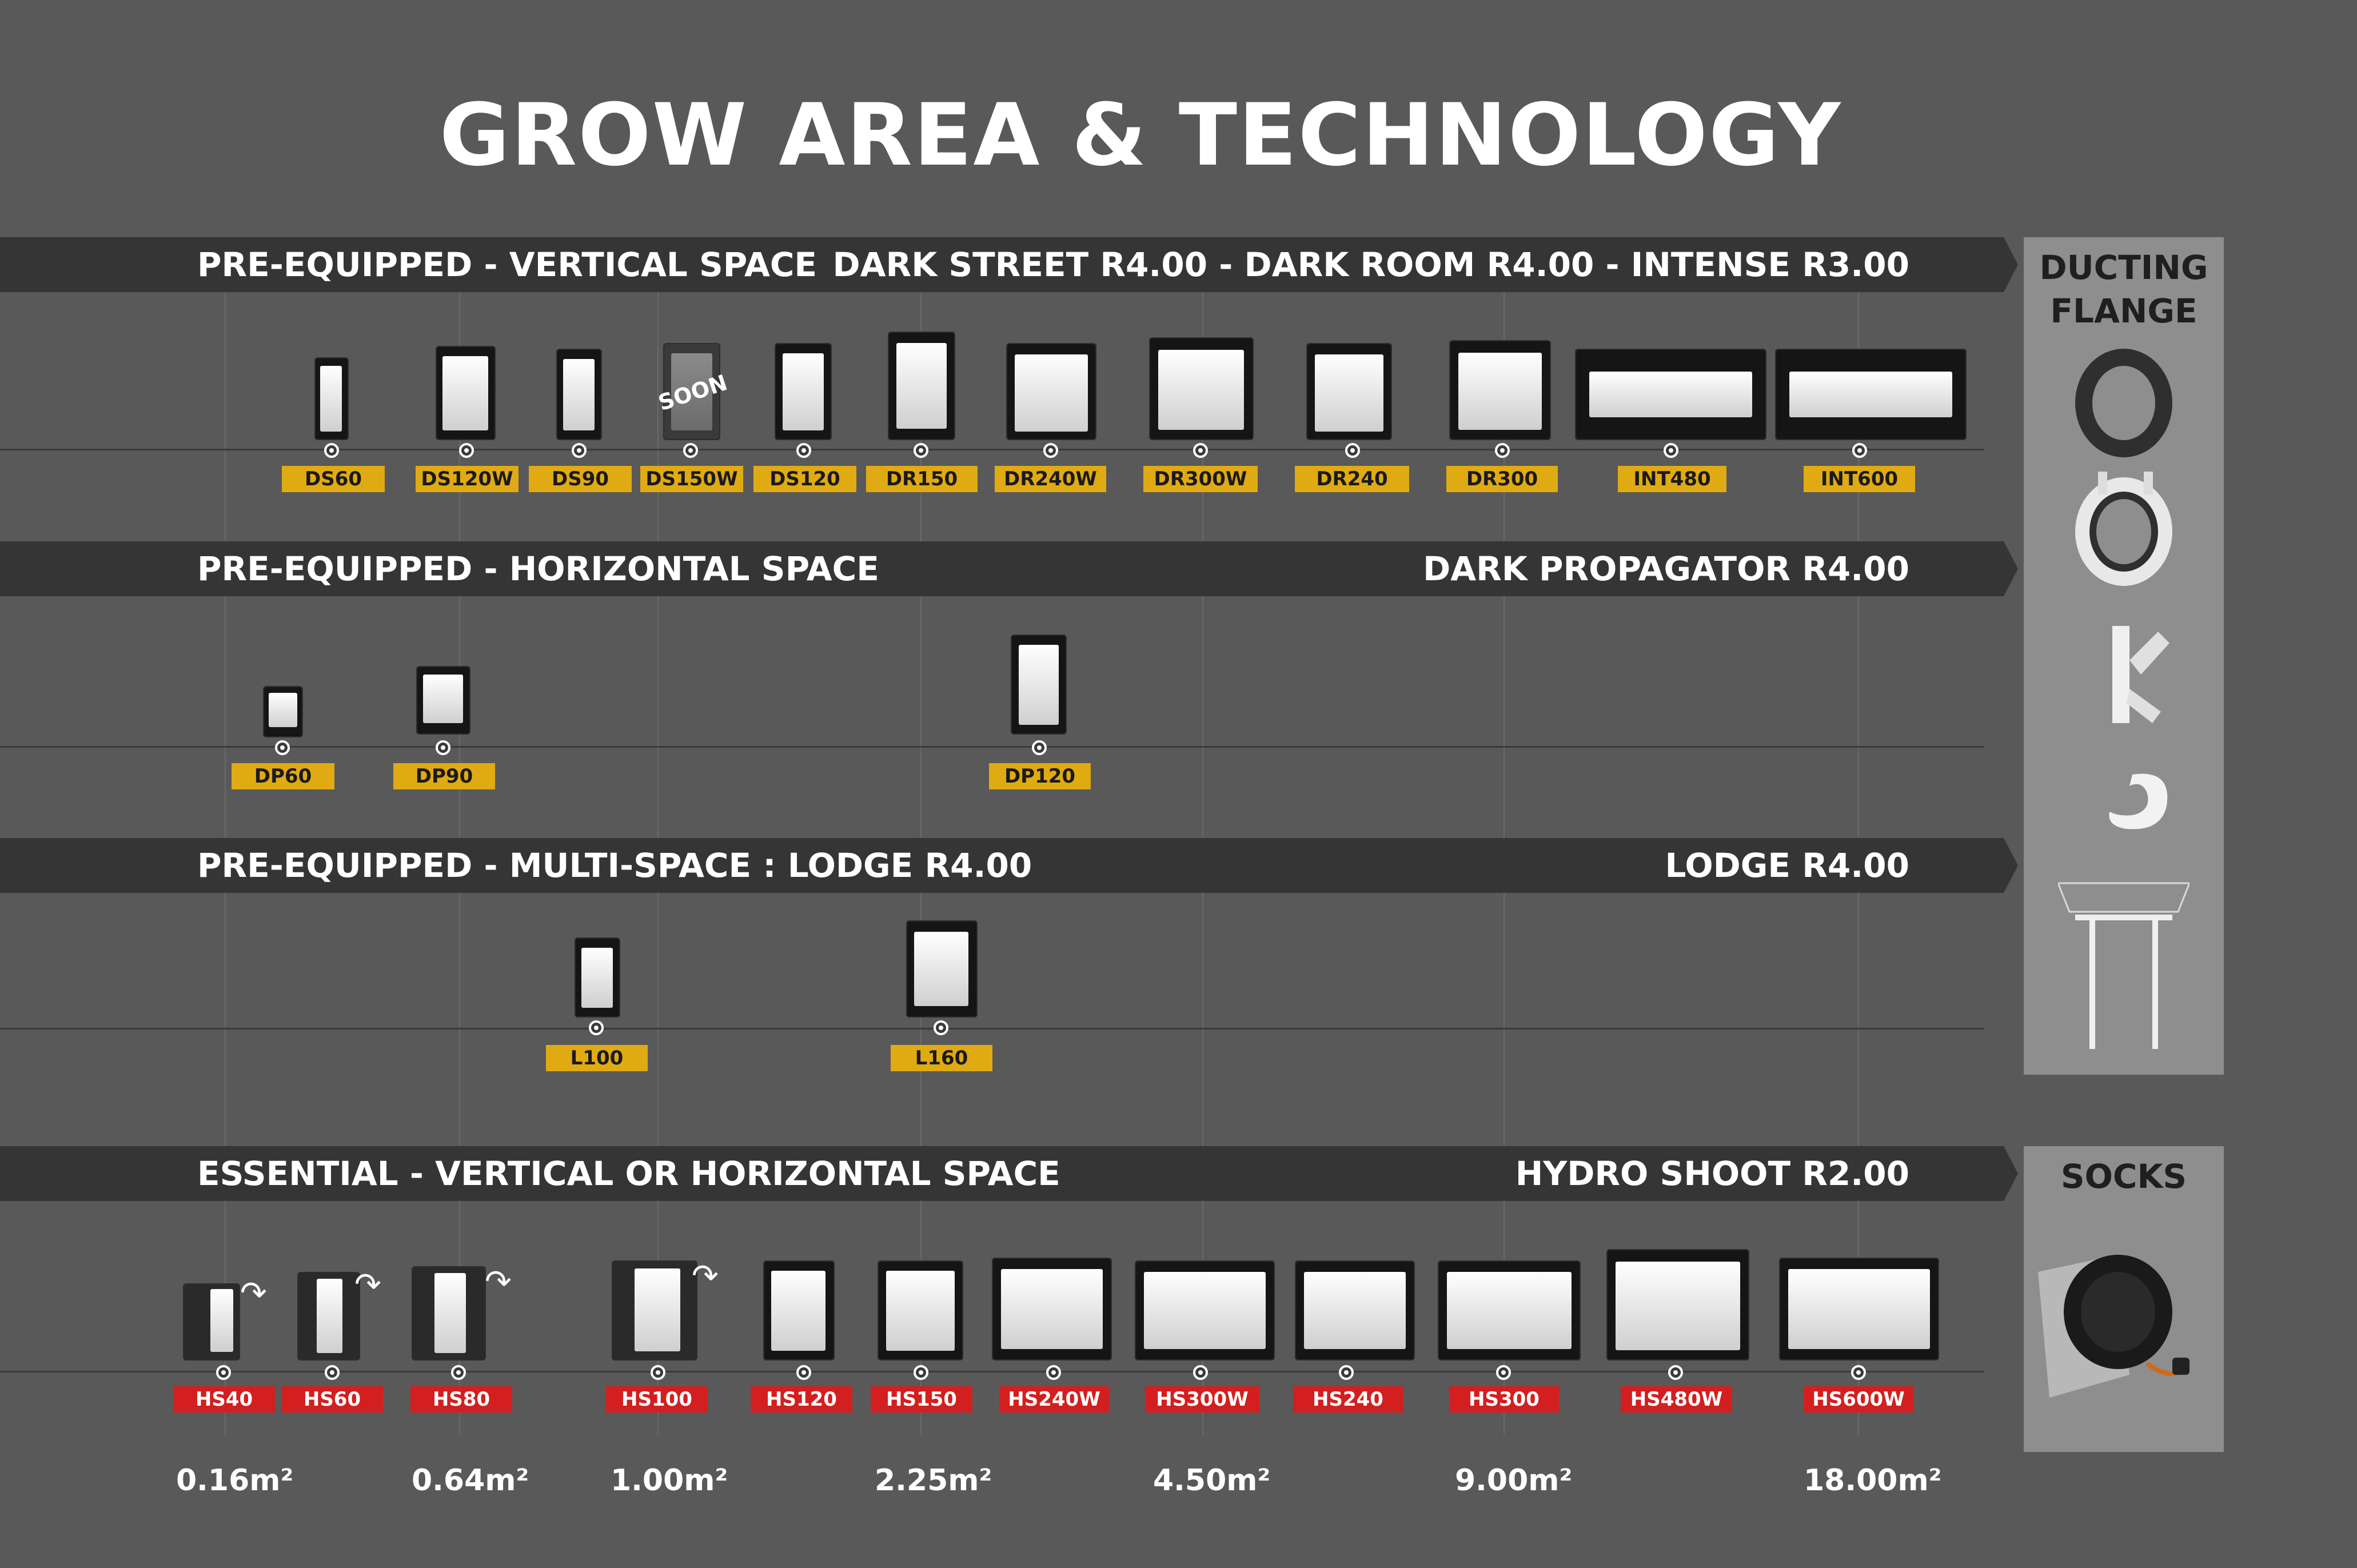  Describe the element at coordinates (1787, 865) in the screenshot. I see `section-range: LODGE R4.00` at that location.